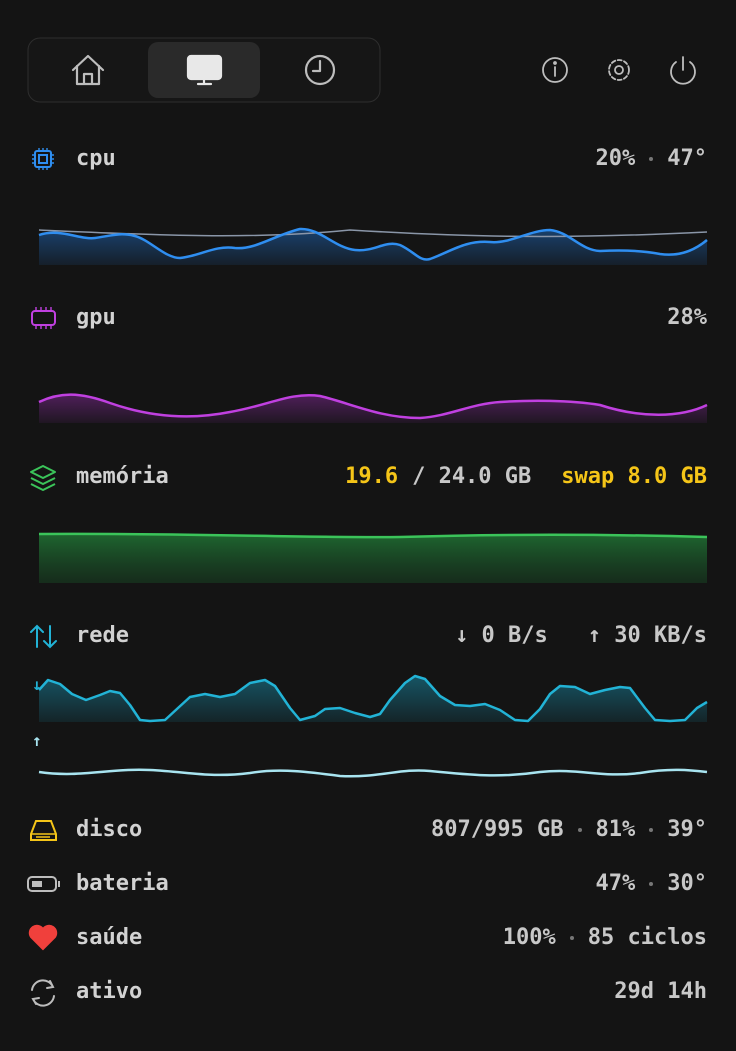  What do you see at coordinates (687, 829) in the screenshot?
I see `disk-temp: 39°` at bounding box center [687, 829].